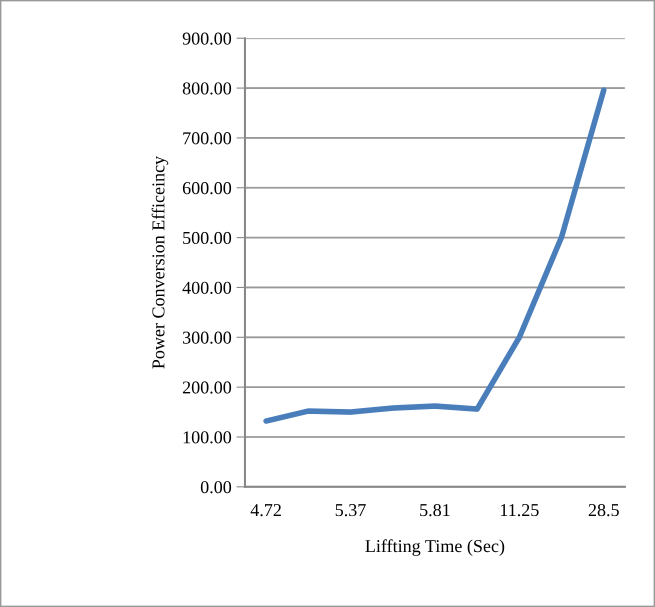 The height and width of the screenshot is (607, 655). What do you see at coordinates (207, 288) in the screenshot?
I see `y-tick-label: 400.00` at bounding box center [207, 288].